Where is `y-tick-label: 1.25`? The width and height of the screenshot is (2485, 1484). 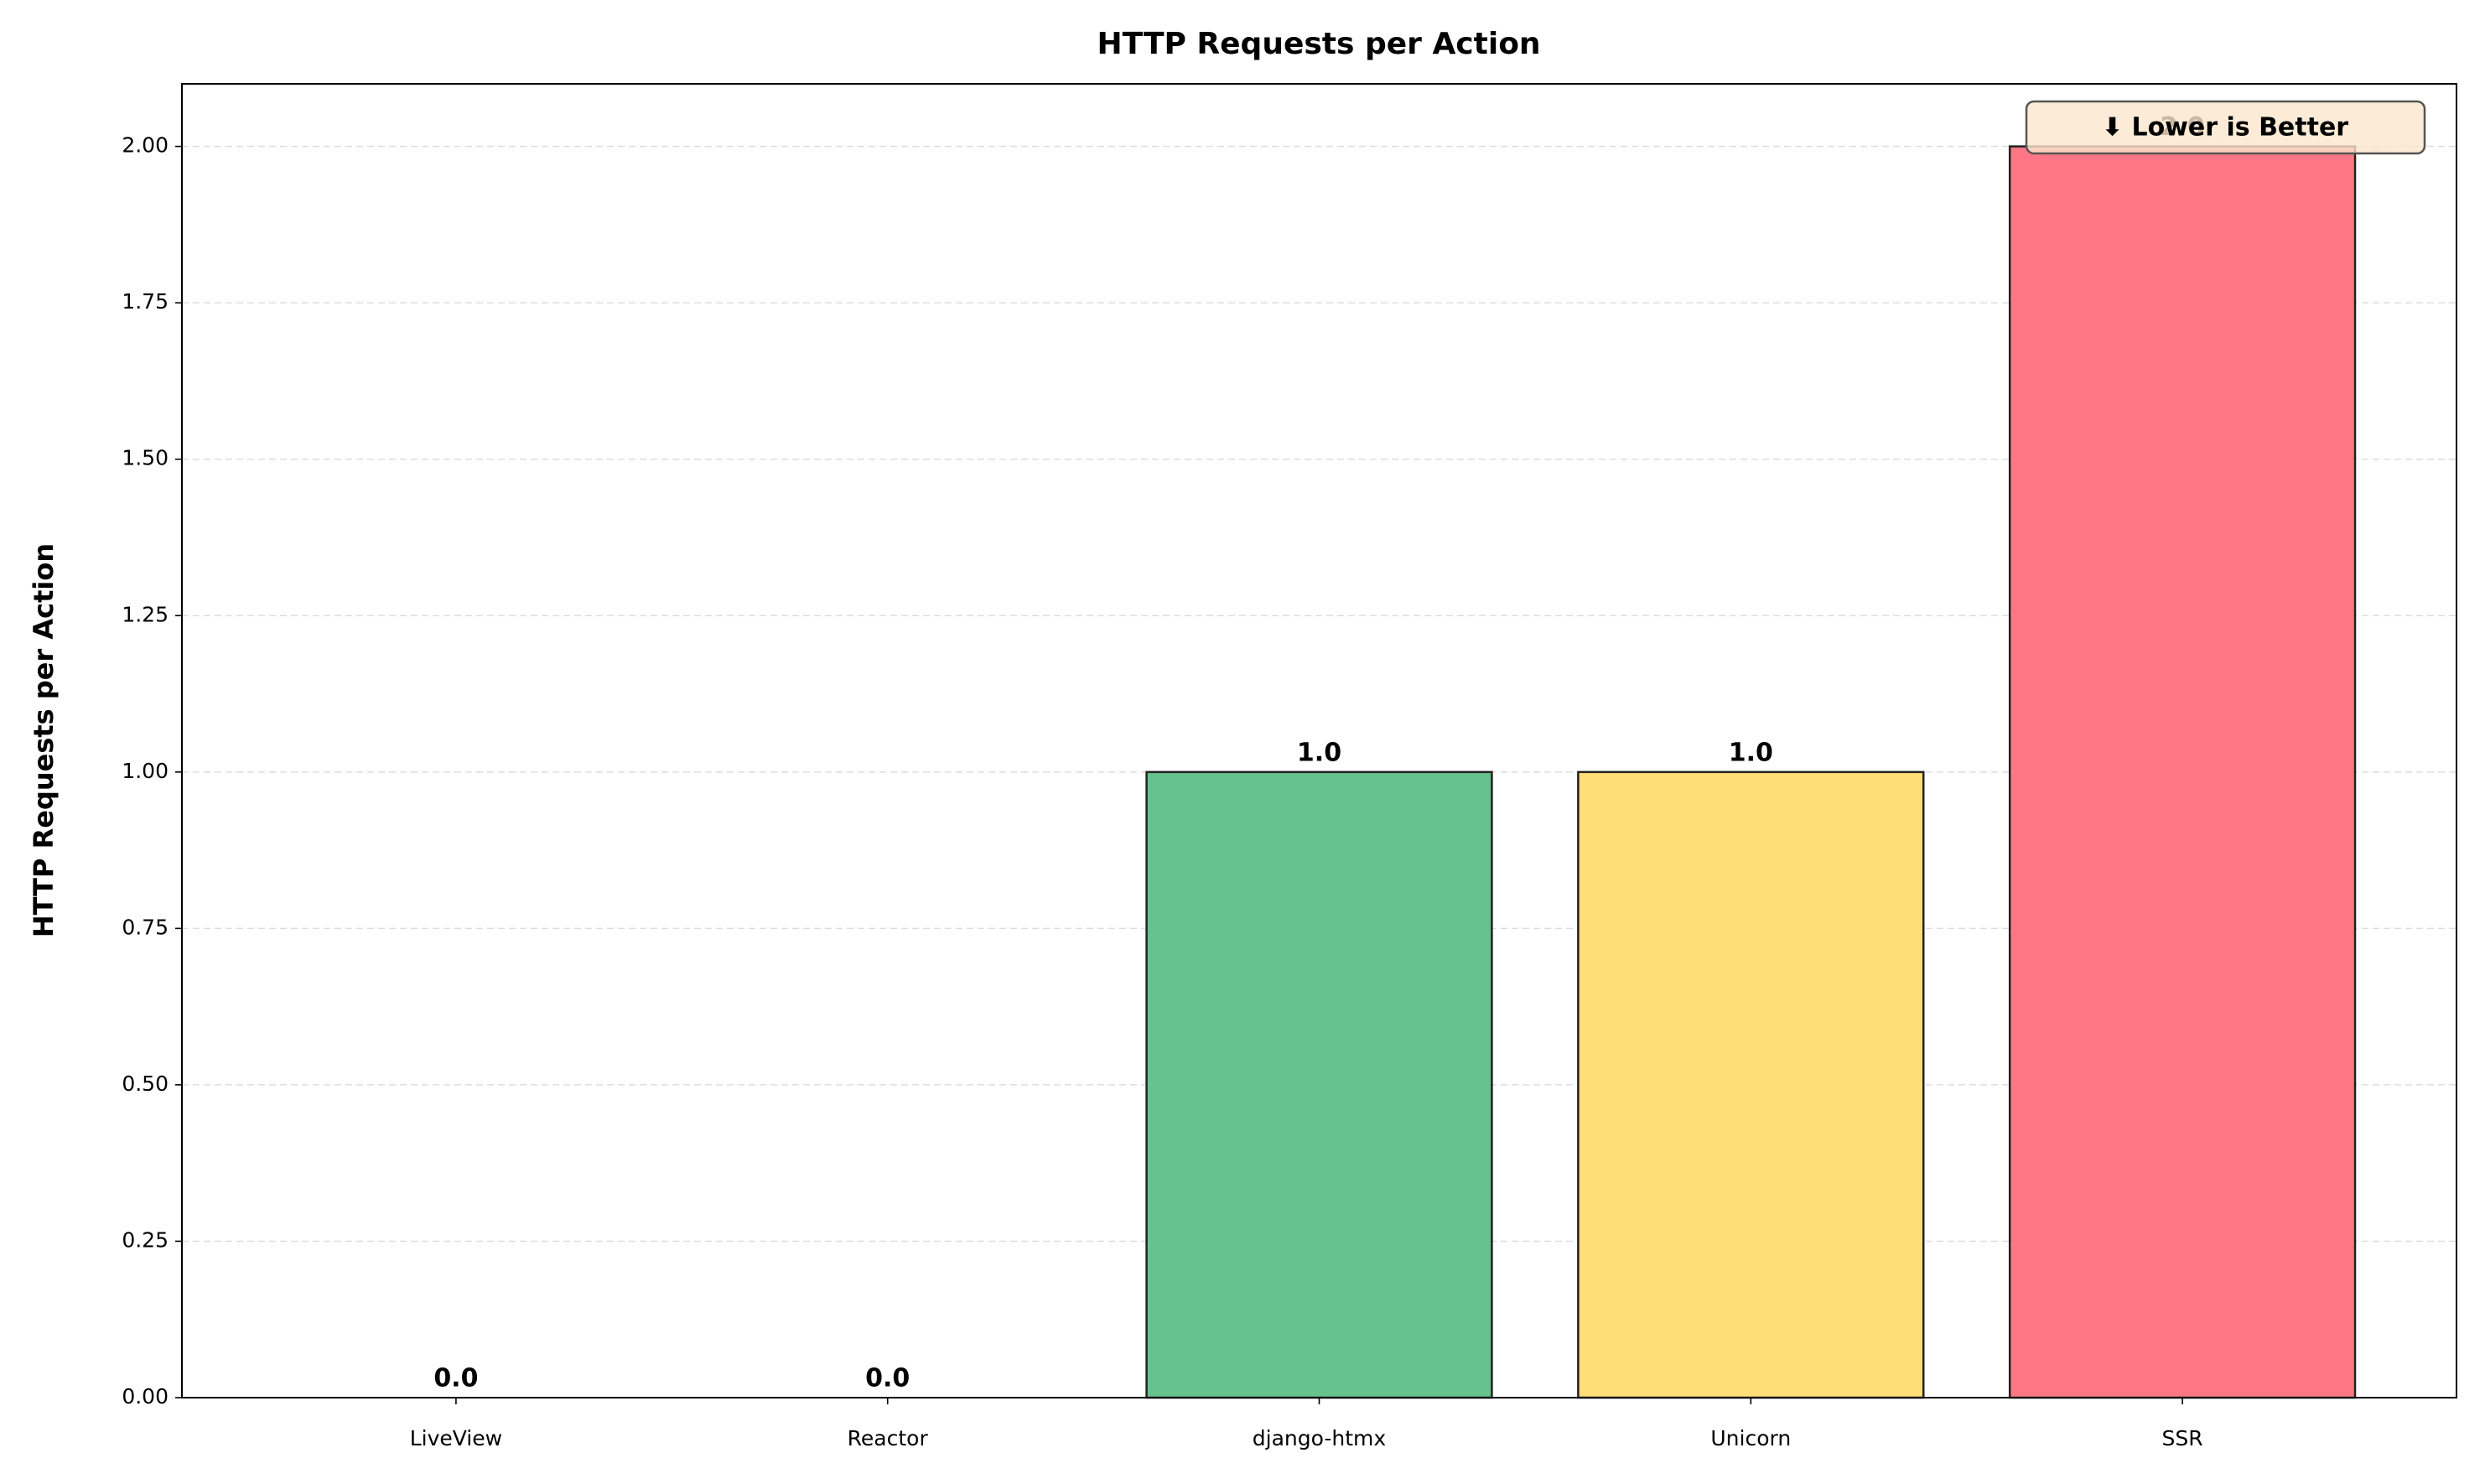 y-tick-label: 1.25 is located at coordinates (145, 614).